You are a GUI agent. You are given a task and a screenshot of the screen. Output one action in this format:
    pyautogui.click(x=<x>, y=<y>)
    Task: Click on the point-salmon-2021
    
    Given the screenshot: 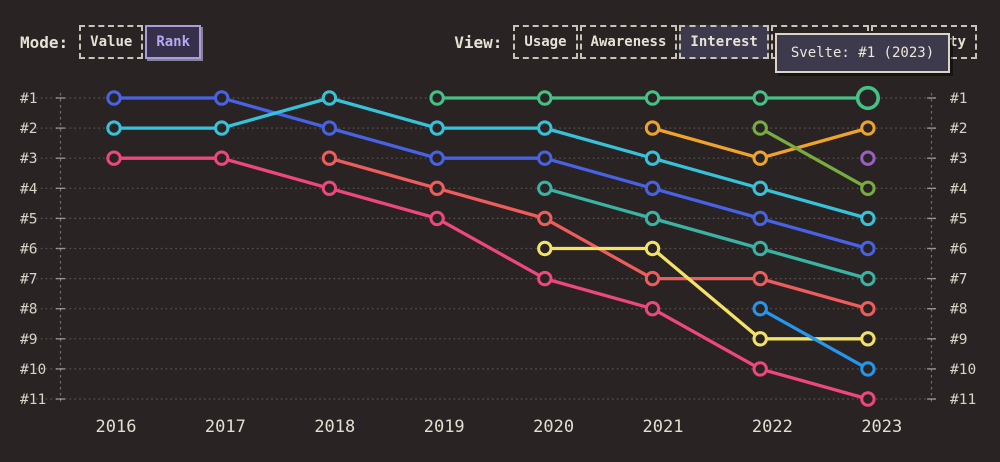 What is the action you would take?
    pyautogui.click(x=652, y=278)
    